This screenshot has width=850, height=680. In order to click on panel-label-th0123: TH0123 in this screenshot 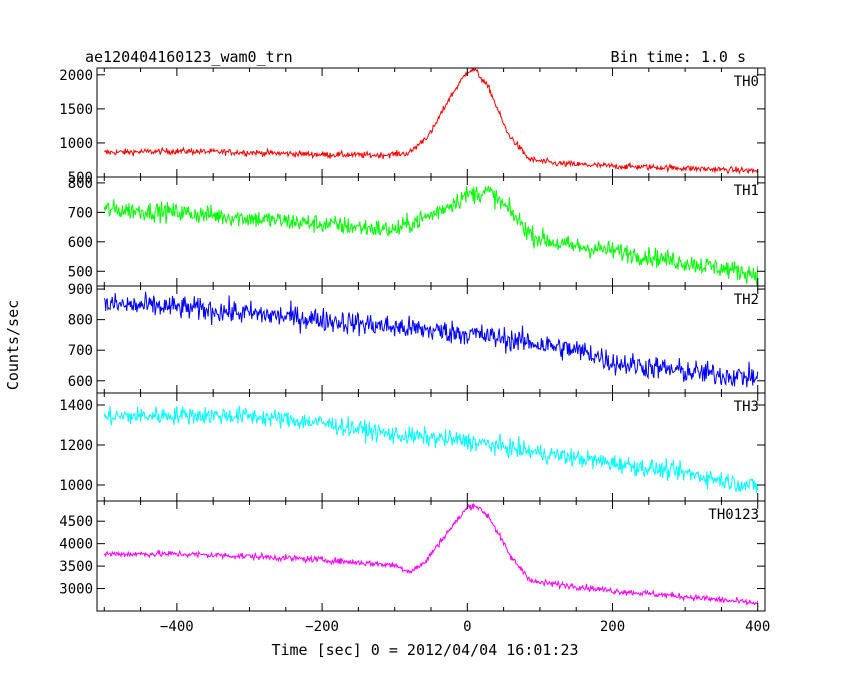, I will do `click(733, 515)`.